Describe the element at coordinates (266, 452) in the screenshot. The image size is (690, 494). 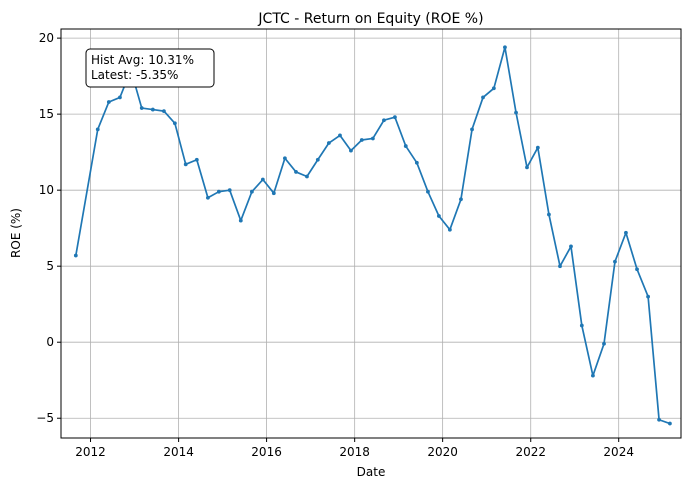
I see `x-tick-label: 2016` at that location.